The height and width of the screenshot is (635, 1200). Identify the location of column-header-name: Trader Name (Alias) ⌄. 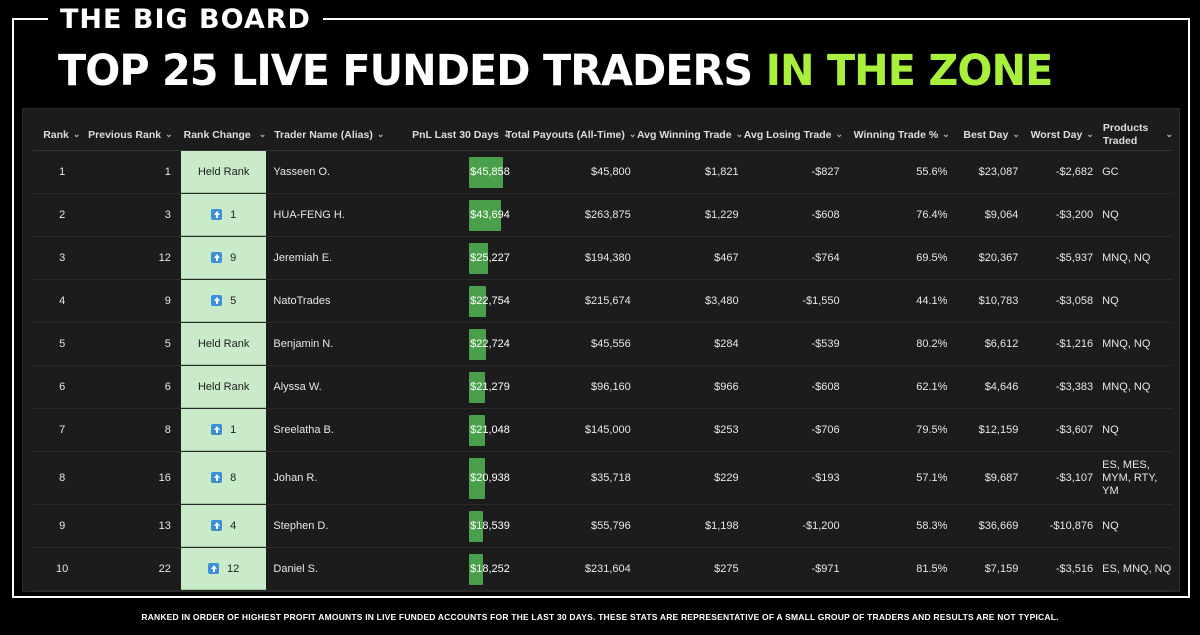
(341, 135).